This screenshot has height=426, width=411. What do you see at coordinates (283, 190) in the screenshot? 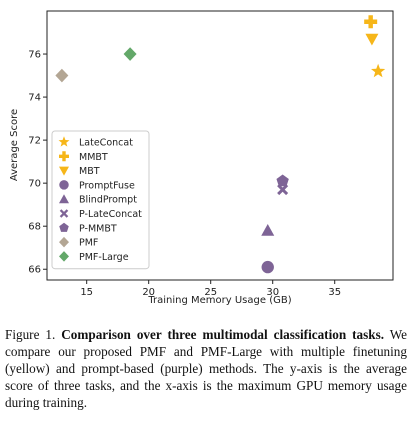
I see `point-p-lateconcat` at bounding box center [283, 190].